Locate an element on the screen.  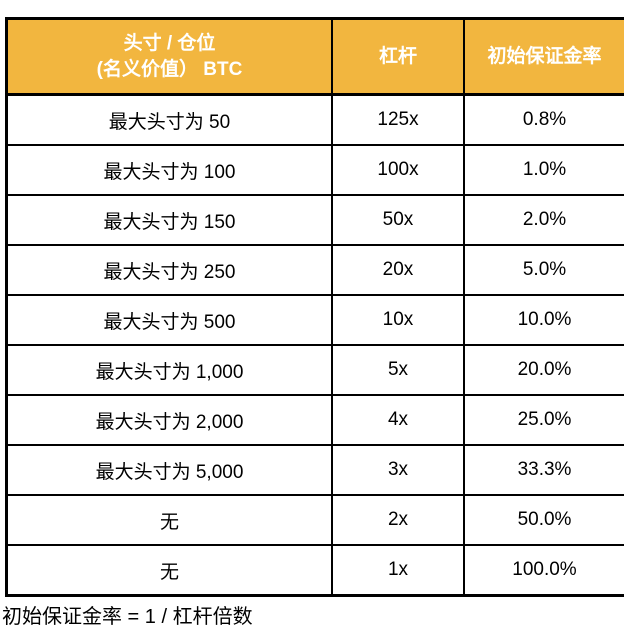
header-position-line1: 头寸 / 仓位 is located at coordinates (169, 43).